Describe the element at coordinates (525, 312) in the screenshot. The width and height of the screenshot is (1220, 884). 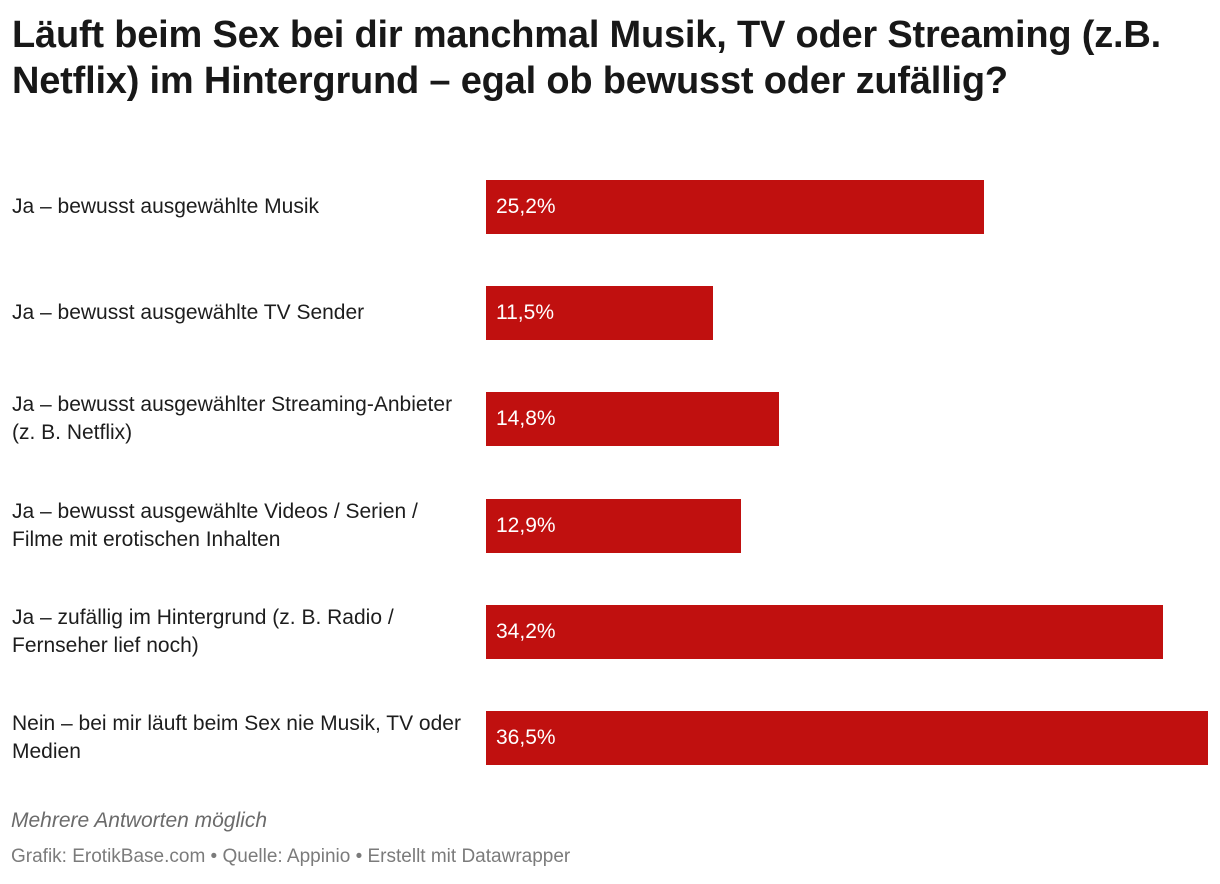
I see `bar-value-label: 11,5%` at that location.